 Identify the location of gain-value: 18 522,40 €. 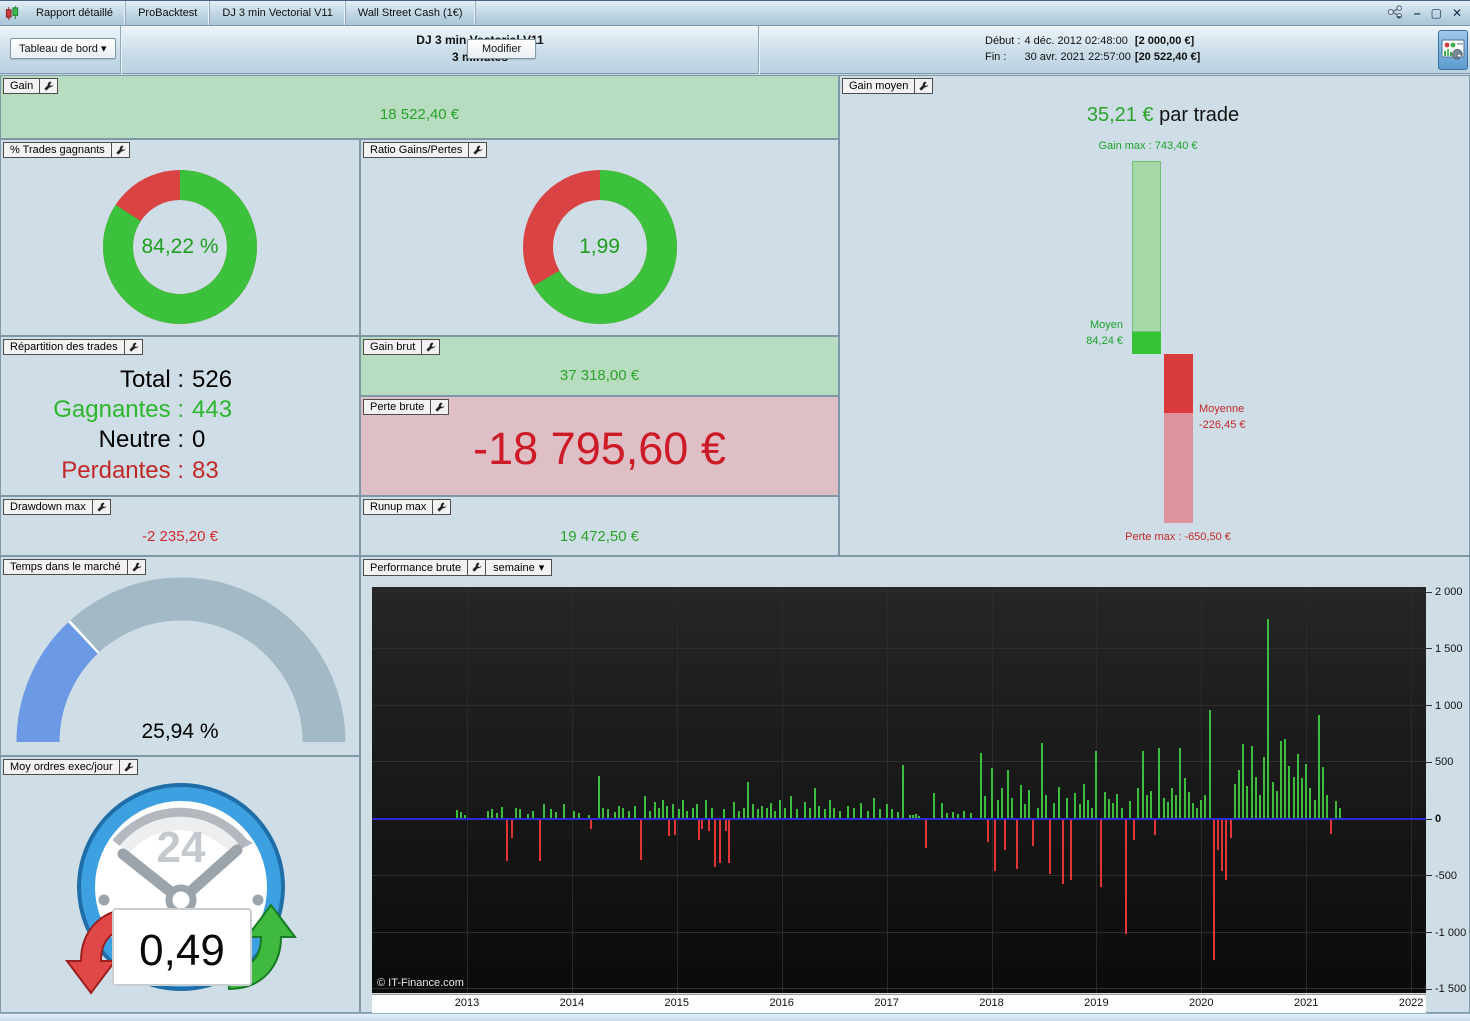
(419, 114).